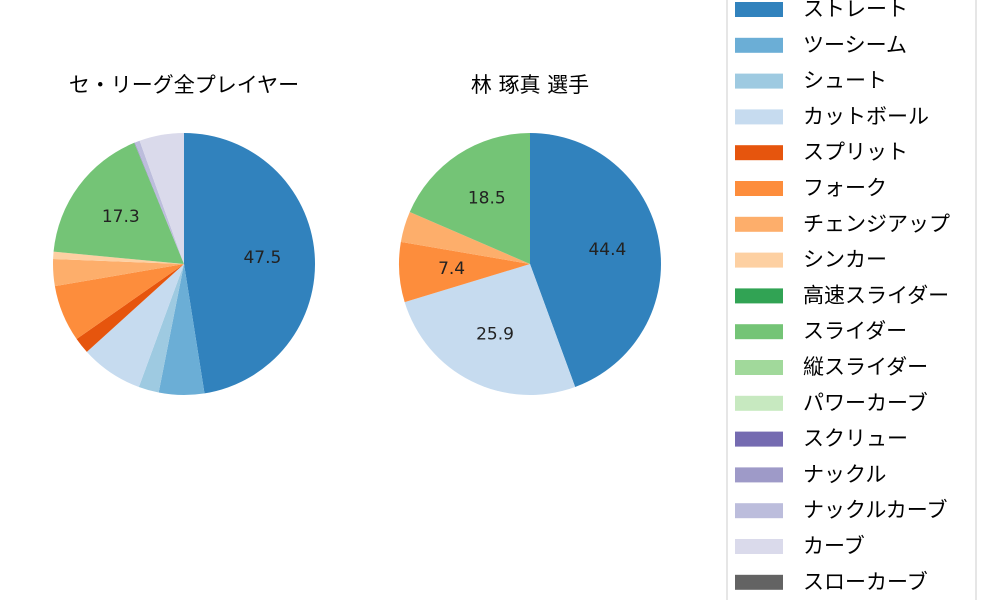  I want to click on legend-entry: カットボール, so click(832, 116).